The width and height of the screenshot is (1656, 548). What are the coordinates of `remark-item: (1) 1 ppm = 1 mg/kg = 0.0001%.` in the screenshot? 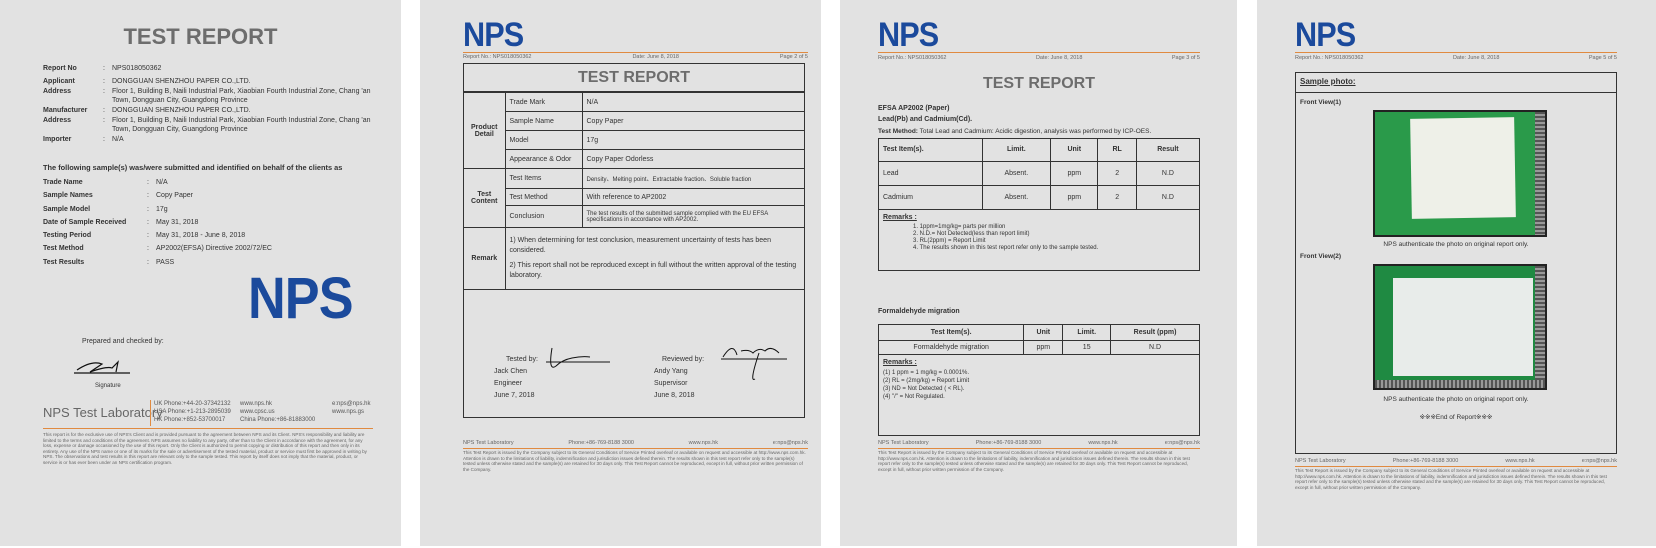 It's located at (926, 372).